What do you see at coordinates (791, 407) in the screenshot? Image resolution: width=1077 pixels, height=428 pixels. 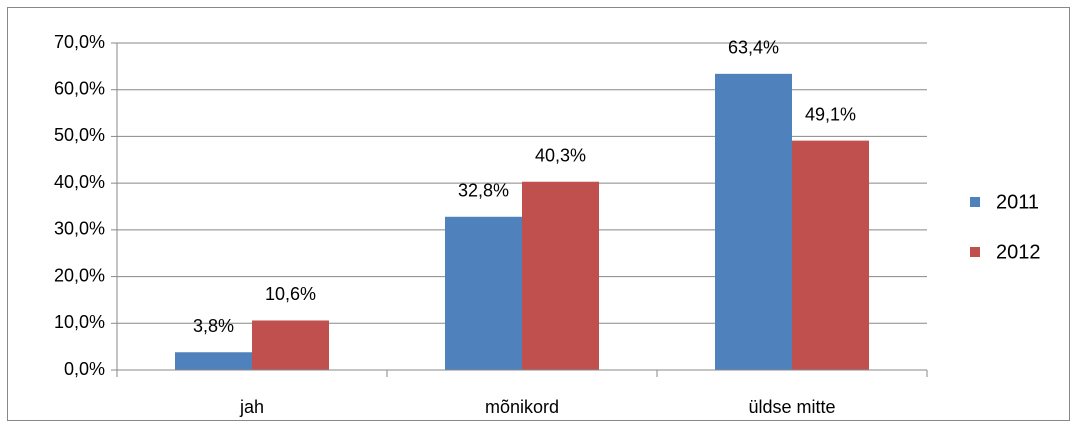 I see `x-tick-label: üldse mitte` at bounding box center [791, 407].